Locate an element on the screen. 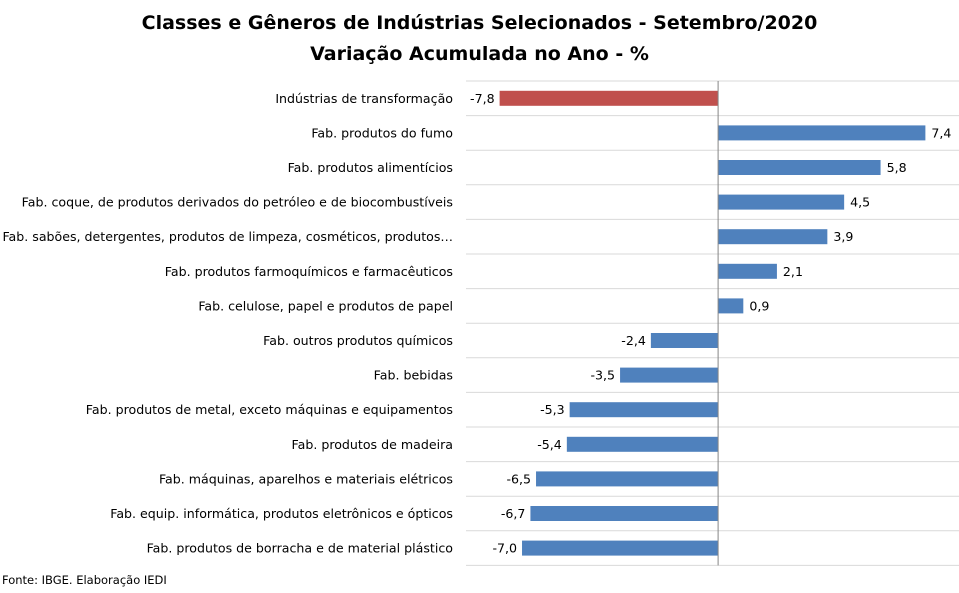 This screenshot has height=593, width=959. value-label: -5,4 is located at coordinates (549, 444).